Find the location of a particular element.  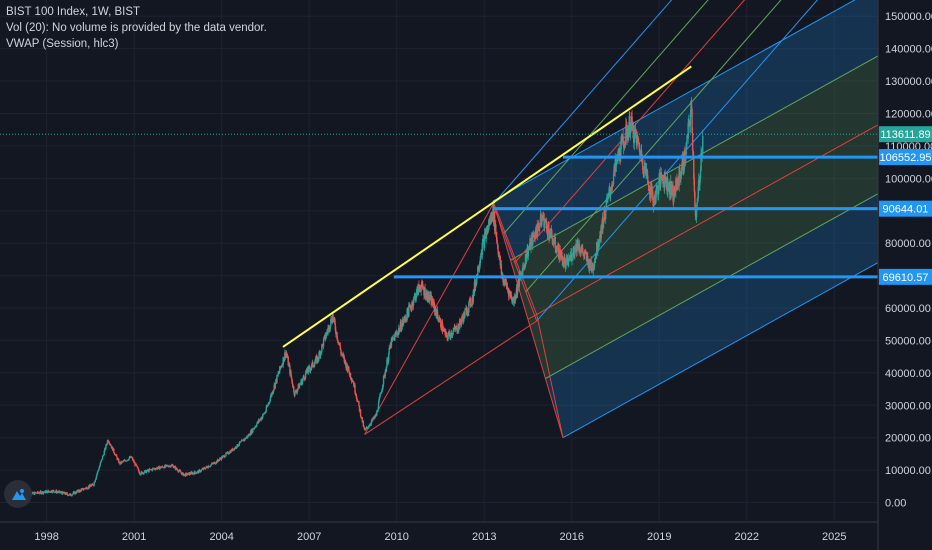

vwap-indicator-label: VWAP (Session, hlc3) is located at coordinates (62, 44).